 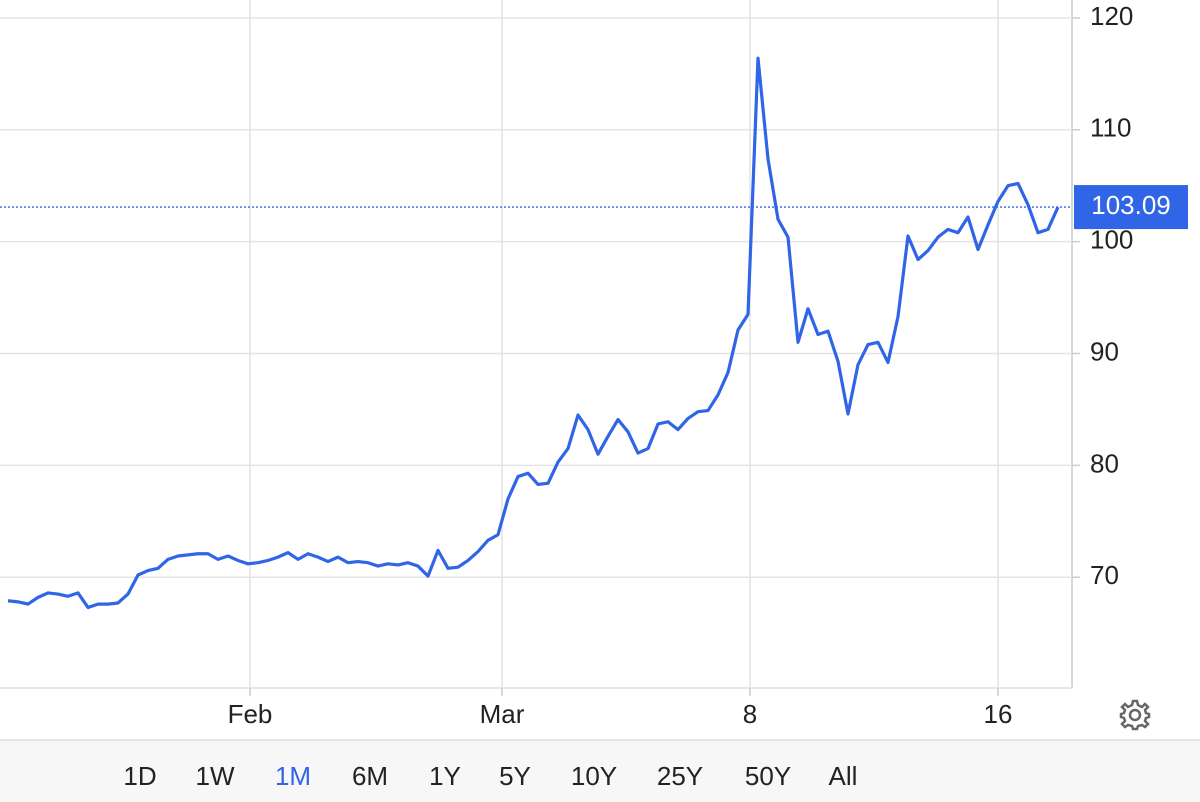 What do you see at coordinates (1111, 16) in the screenshot?
I see `y-tick-label: 120` at bounding box center [1111, 16].